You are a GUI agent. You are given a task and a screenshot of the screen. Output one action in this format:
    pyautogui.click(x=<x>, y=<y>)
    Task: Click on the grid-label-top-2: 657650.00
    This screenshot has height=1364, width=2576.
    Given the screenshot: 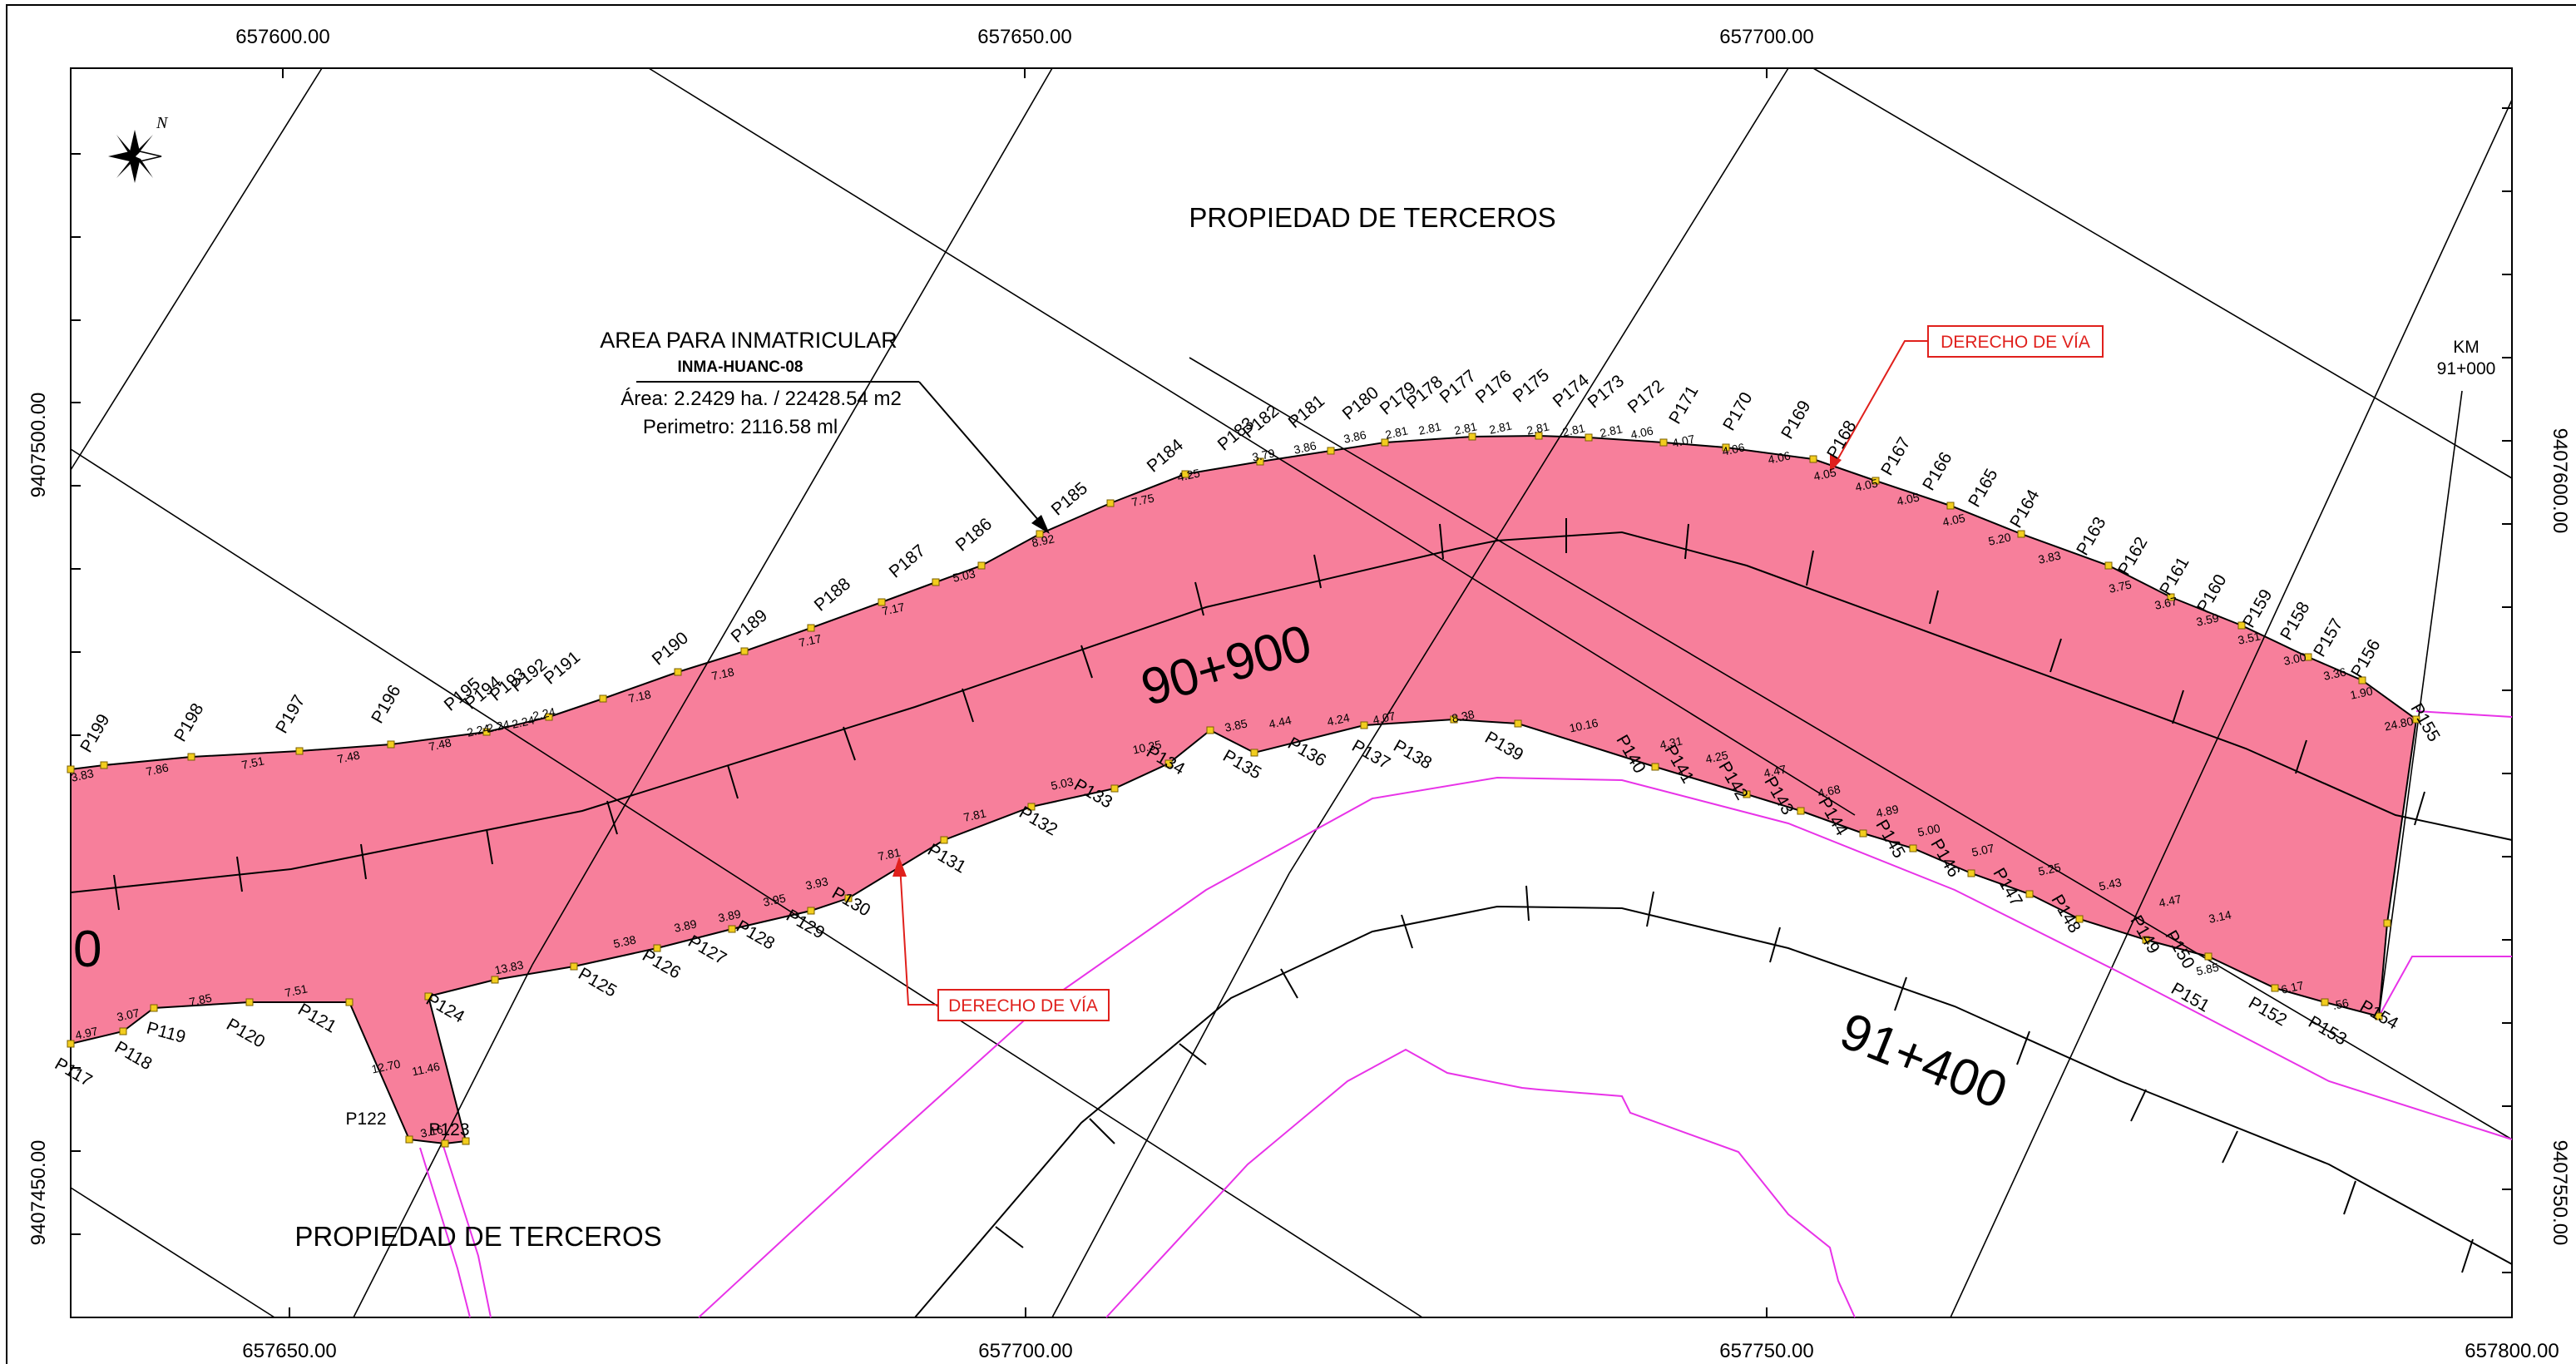 What is the action you would take?
    pyautogui.click(x=1024, y=37)
    